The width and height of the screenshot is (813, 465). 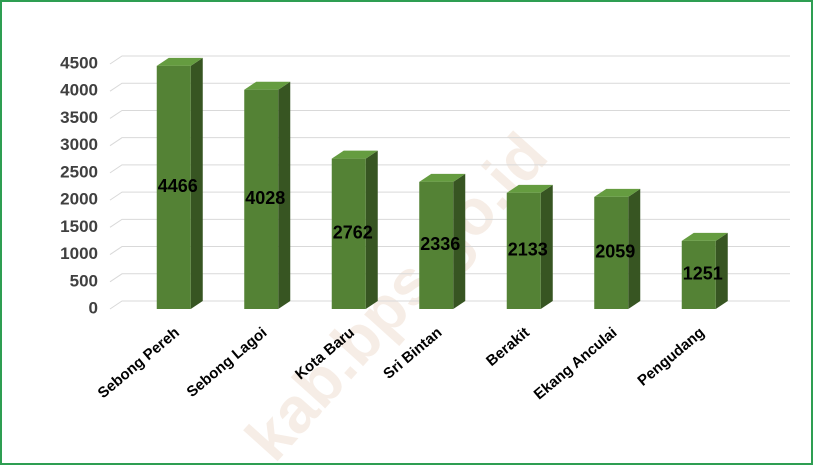 I want to click on value-label: 4028, so click(x=265, y=198).